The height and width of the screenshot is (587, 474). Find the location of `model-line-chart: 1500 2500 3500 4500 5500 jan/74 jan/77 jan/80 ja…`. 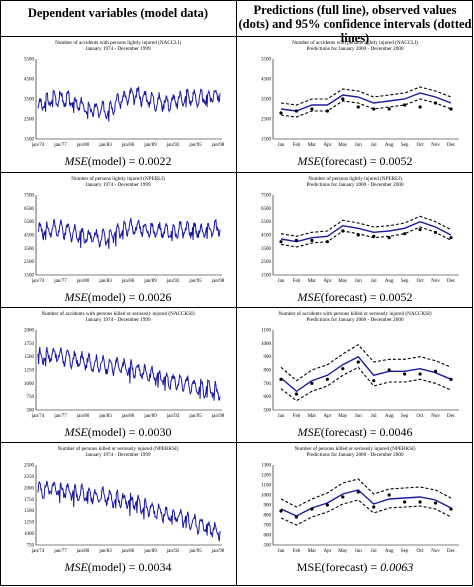

model-line-chart: 1500 2500 3500 4500 5500 jan/74 jan/77 jan/80 ja… is located at coordinates (124, 103).